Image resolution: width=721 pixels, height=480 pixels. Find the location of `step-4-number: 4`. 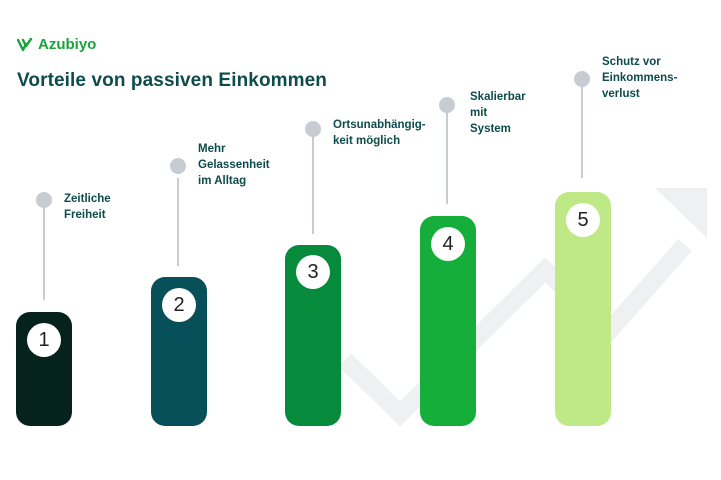

step-4-number: 4 is located at coordinates (448, 244).